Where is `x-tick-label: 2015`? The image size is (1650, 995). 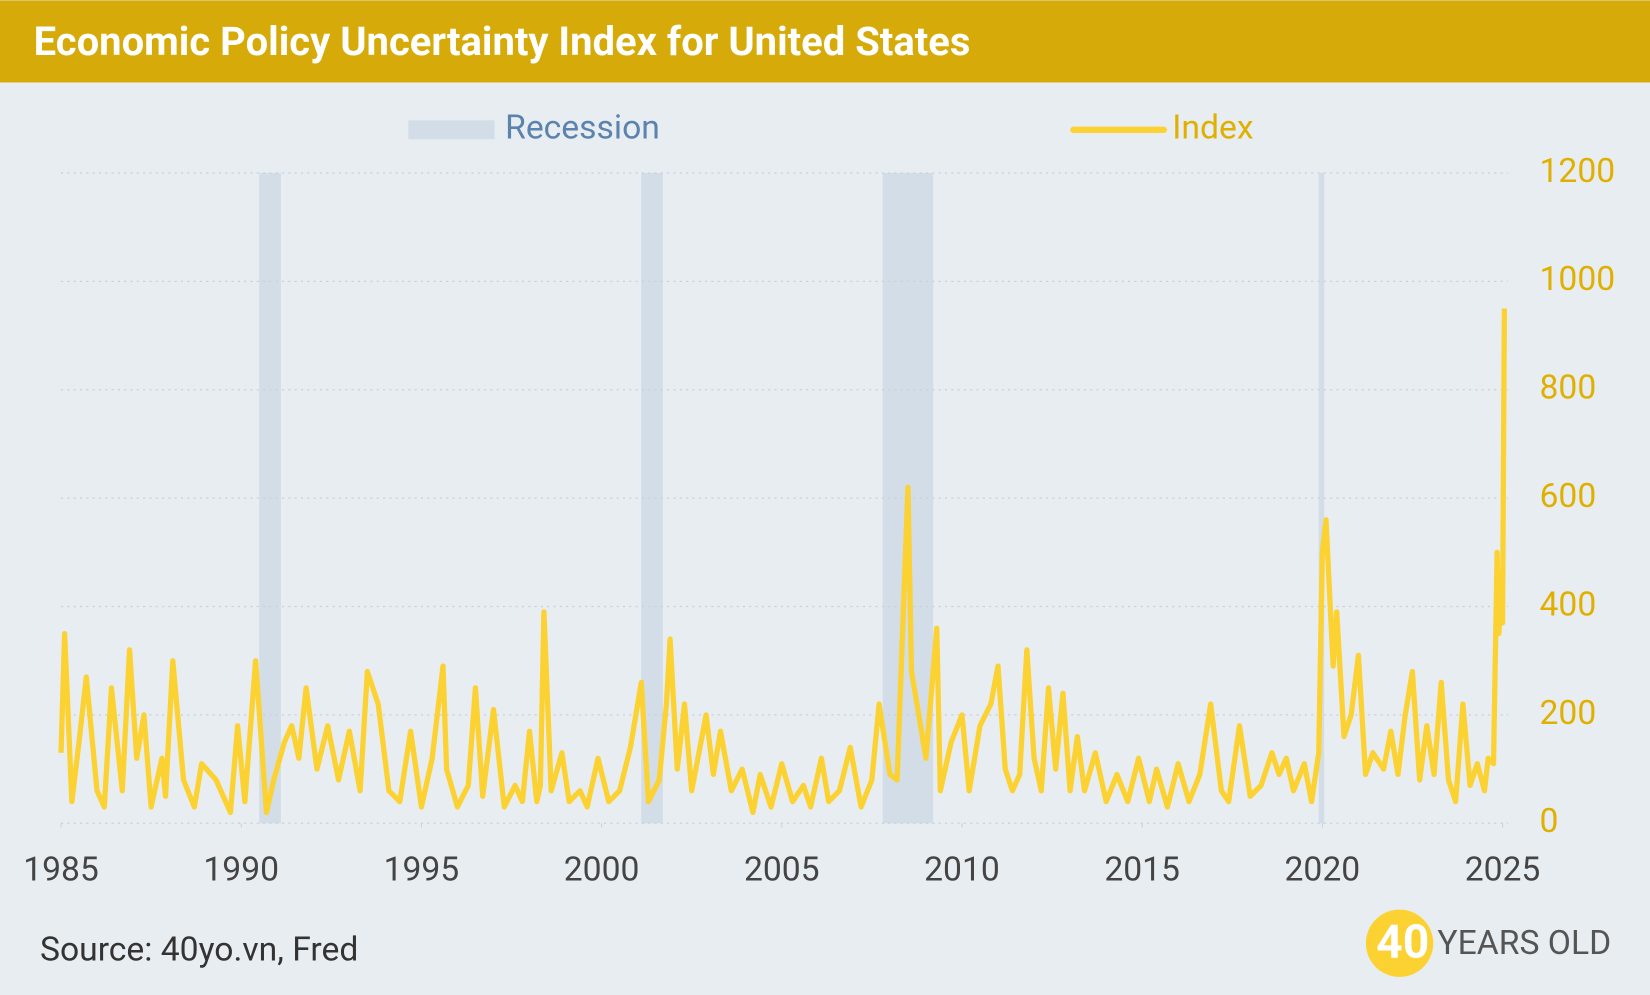
x-tick-label: 2015 is located at coordinates (1142, 870).